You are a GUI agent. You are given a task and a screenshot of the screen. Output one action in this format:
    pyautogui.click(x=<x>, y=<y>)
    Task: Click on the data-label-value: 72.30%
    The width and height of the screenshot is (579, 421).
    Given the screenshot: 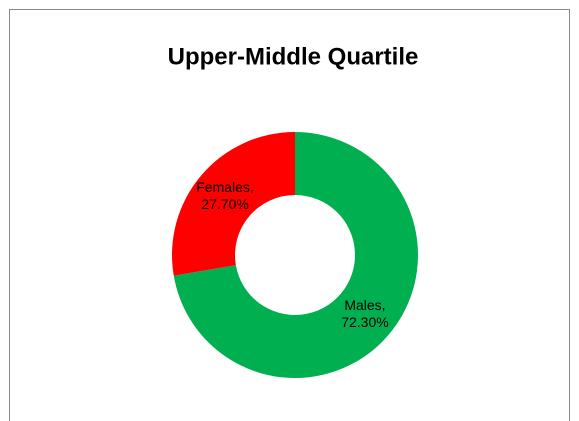 What is the action you would take?
    pyautogui.click(x=364, y=322)
    